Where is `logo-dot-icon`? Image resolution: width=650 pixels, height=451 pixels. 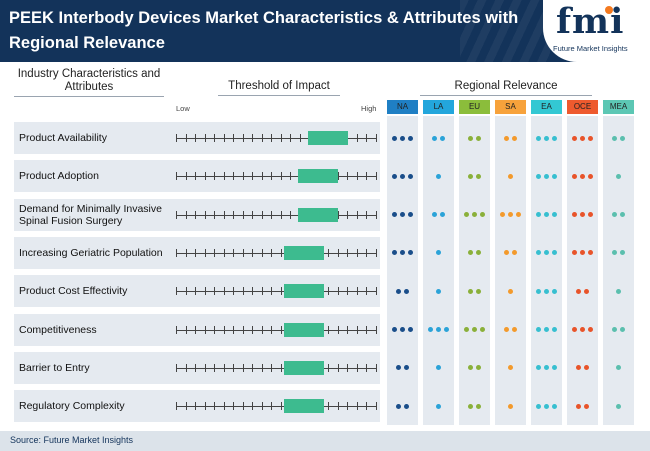
logo-dot-icon is located at coordinates (609, 10).